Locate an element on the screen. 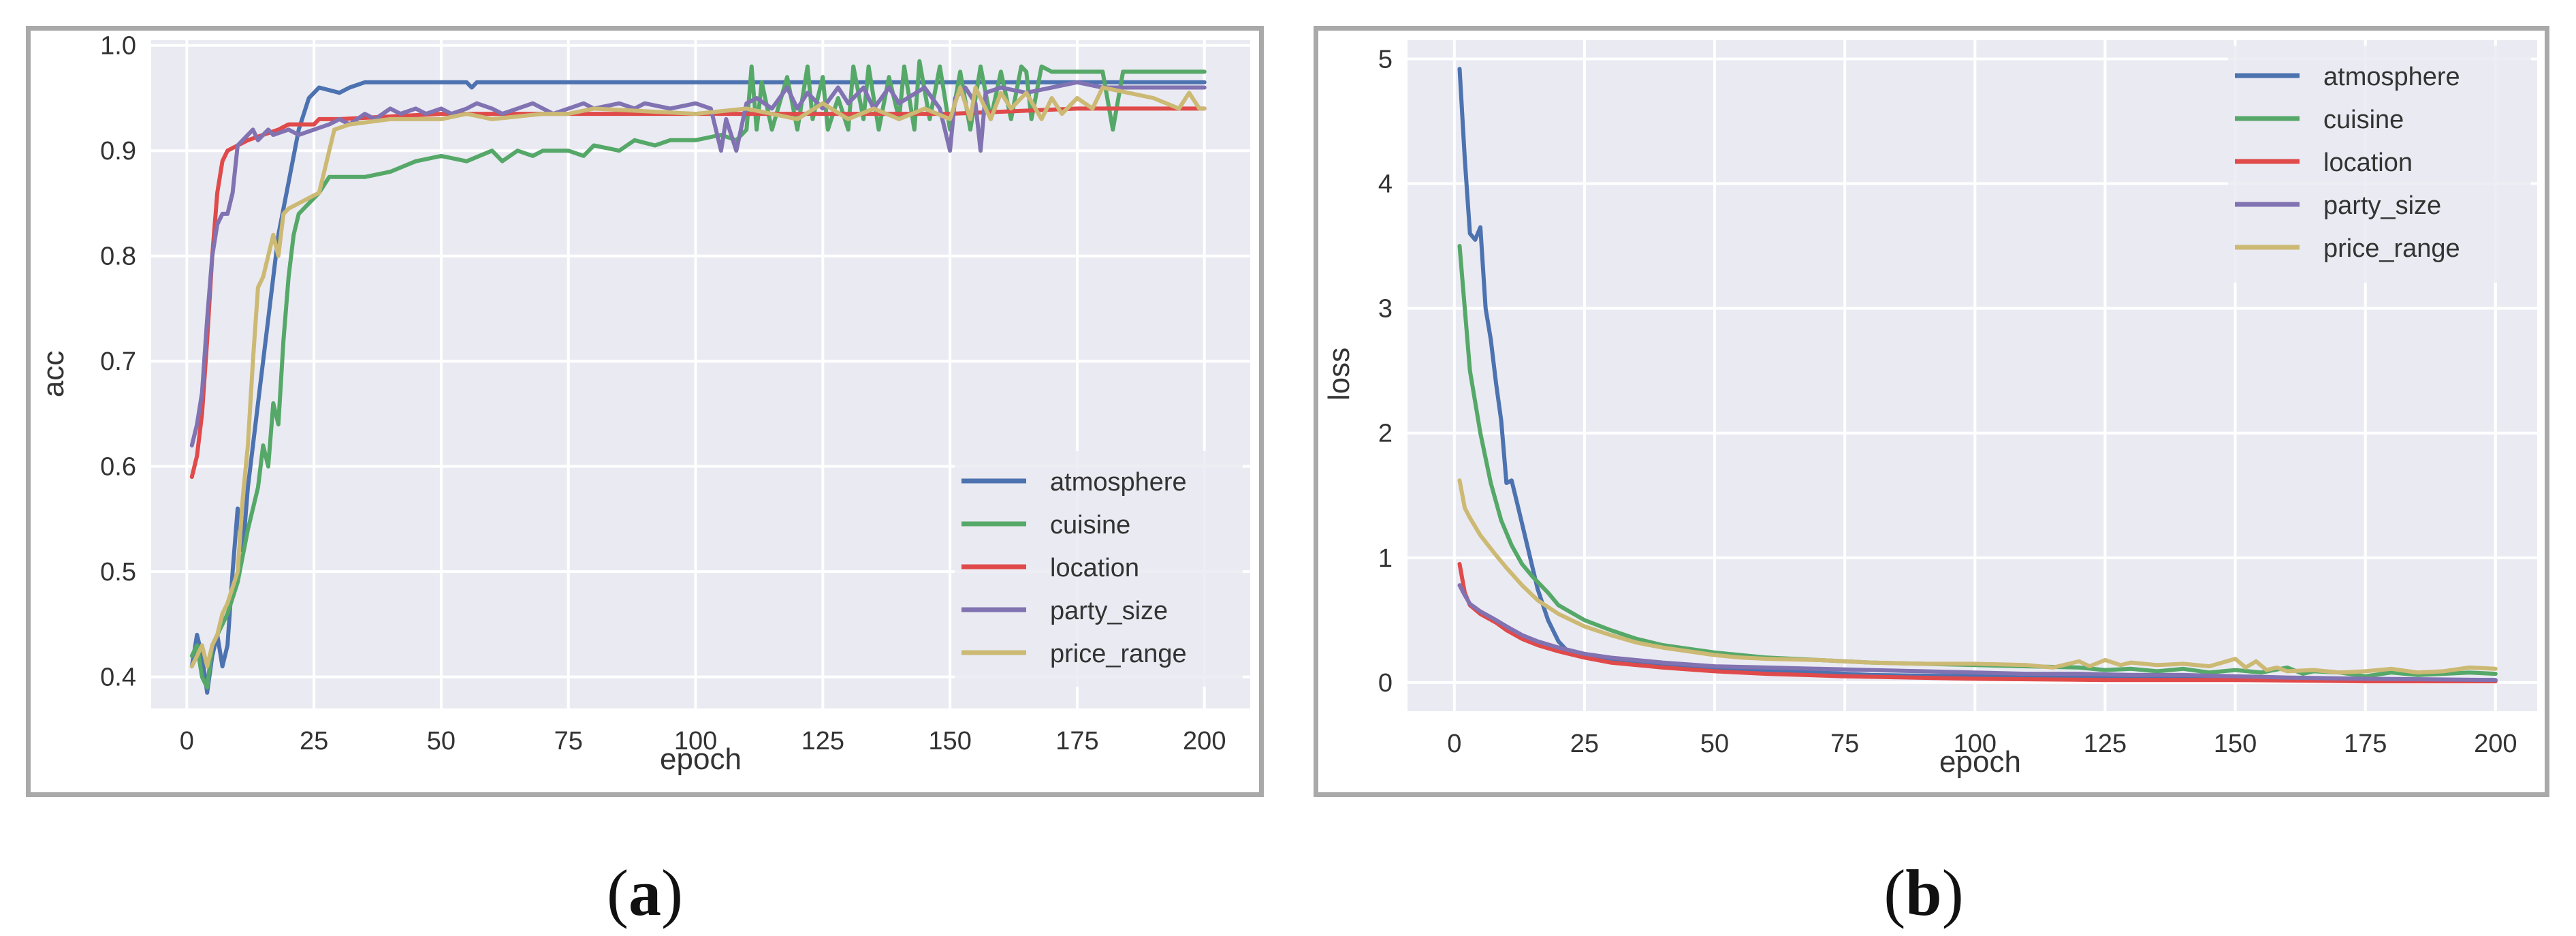  y-tick-label: 0 is located at coordinates (1385, 683).